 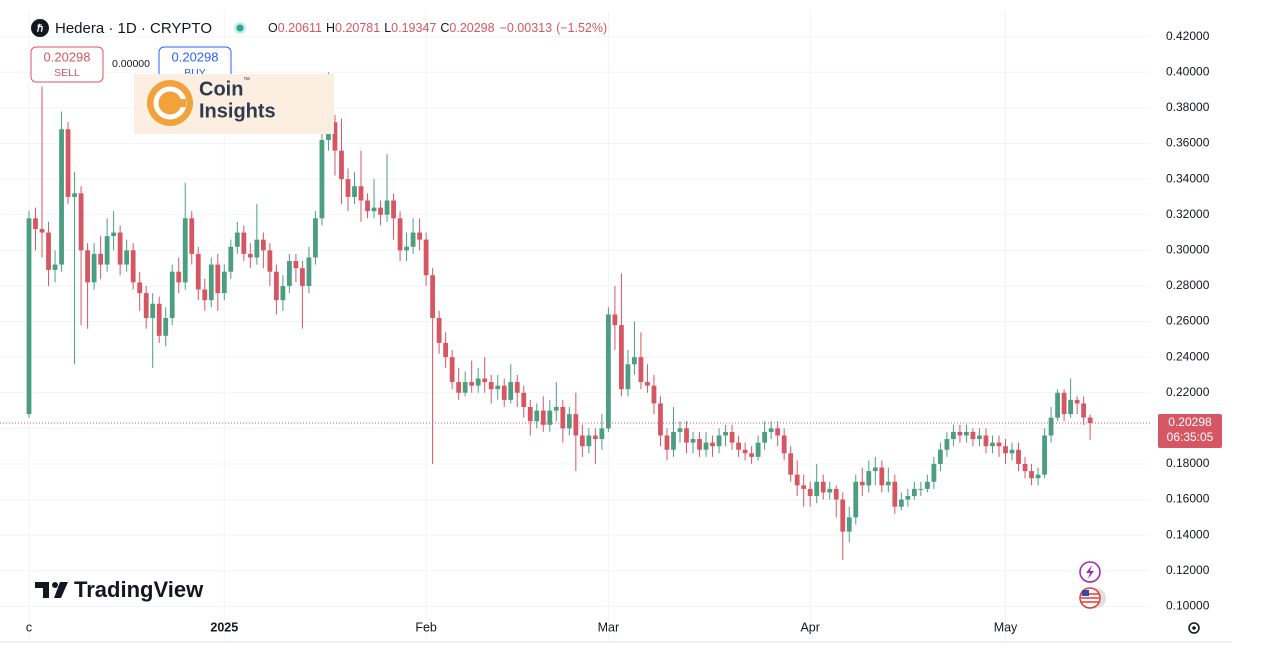 I want to click on sell-button: 0.20298 SELL, so click(x=67, y=64).